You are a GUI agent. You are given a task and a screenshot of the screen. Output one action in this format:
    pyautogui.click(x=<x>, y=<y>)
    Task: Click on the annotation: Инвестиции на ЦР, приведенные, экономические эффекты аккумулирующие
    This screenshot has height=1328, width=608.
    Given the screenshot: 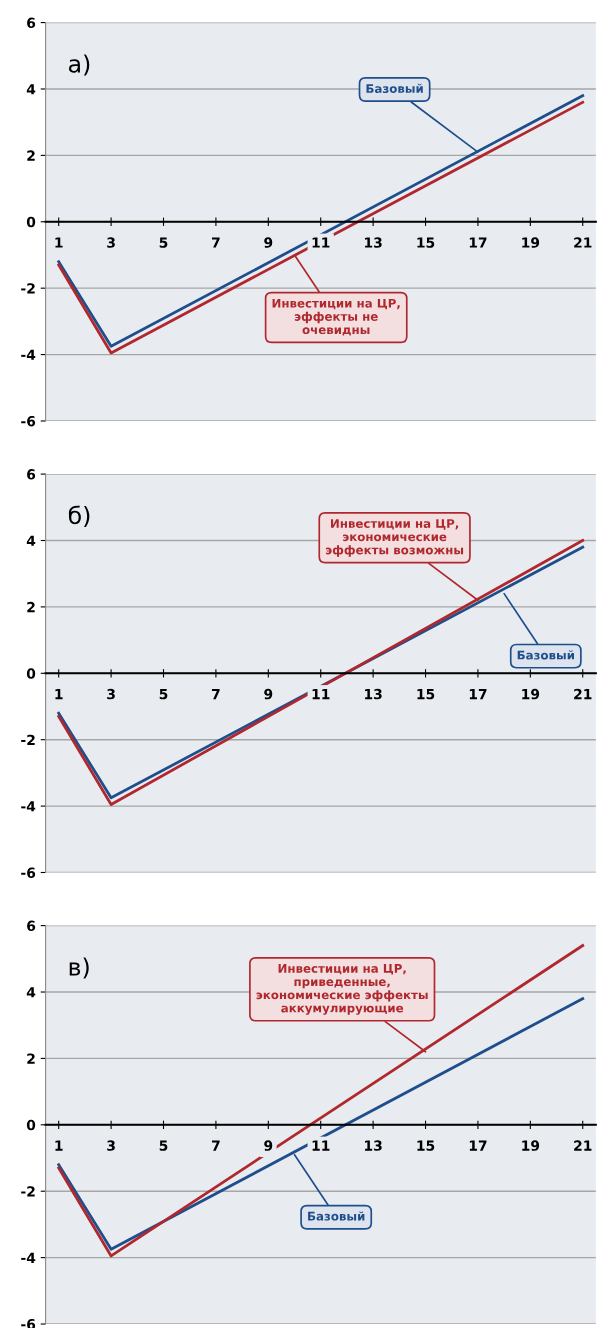 What is the action you would take?
    pyautogui.click(x=342, y=989)
    